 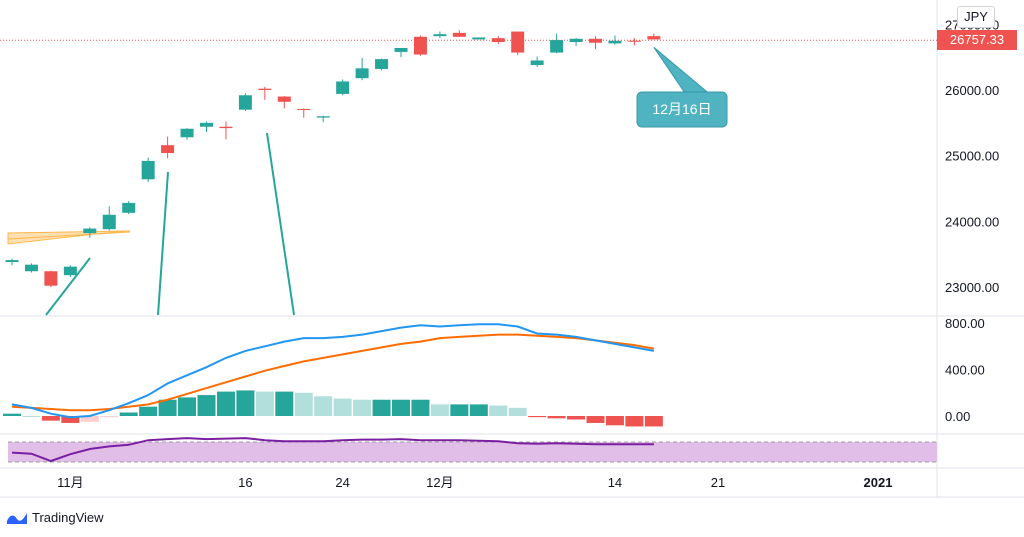 I want to click on price-tick-label: 23000.00, so click(x=972, y=287).